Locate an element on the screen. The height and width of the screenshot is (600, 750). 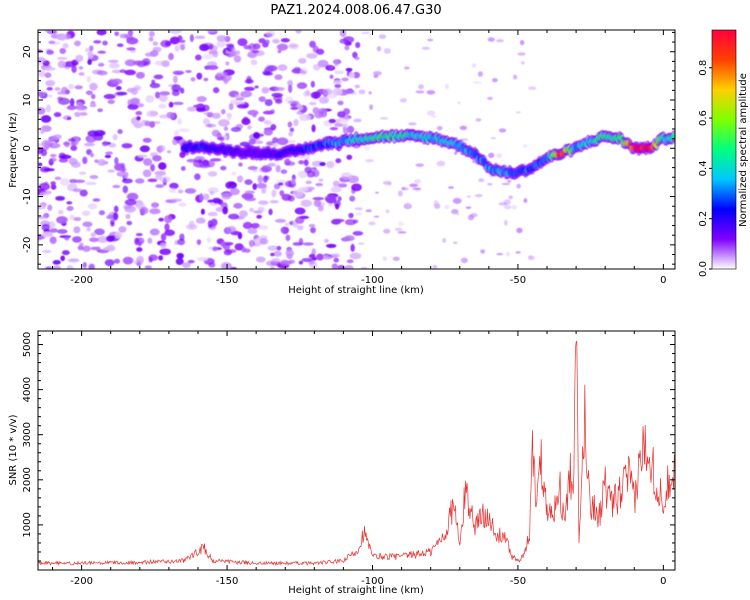
colorbar-label: Normalized spectral amplitude is located at coordinates (743, 150).